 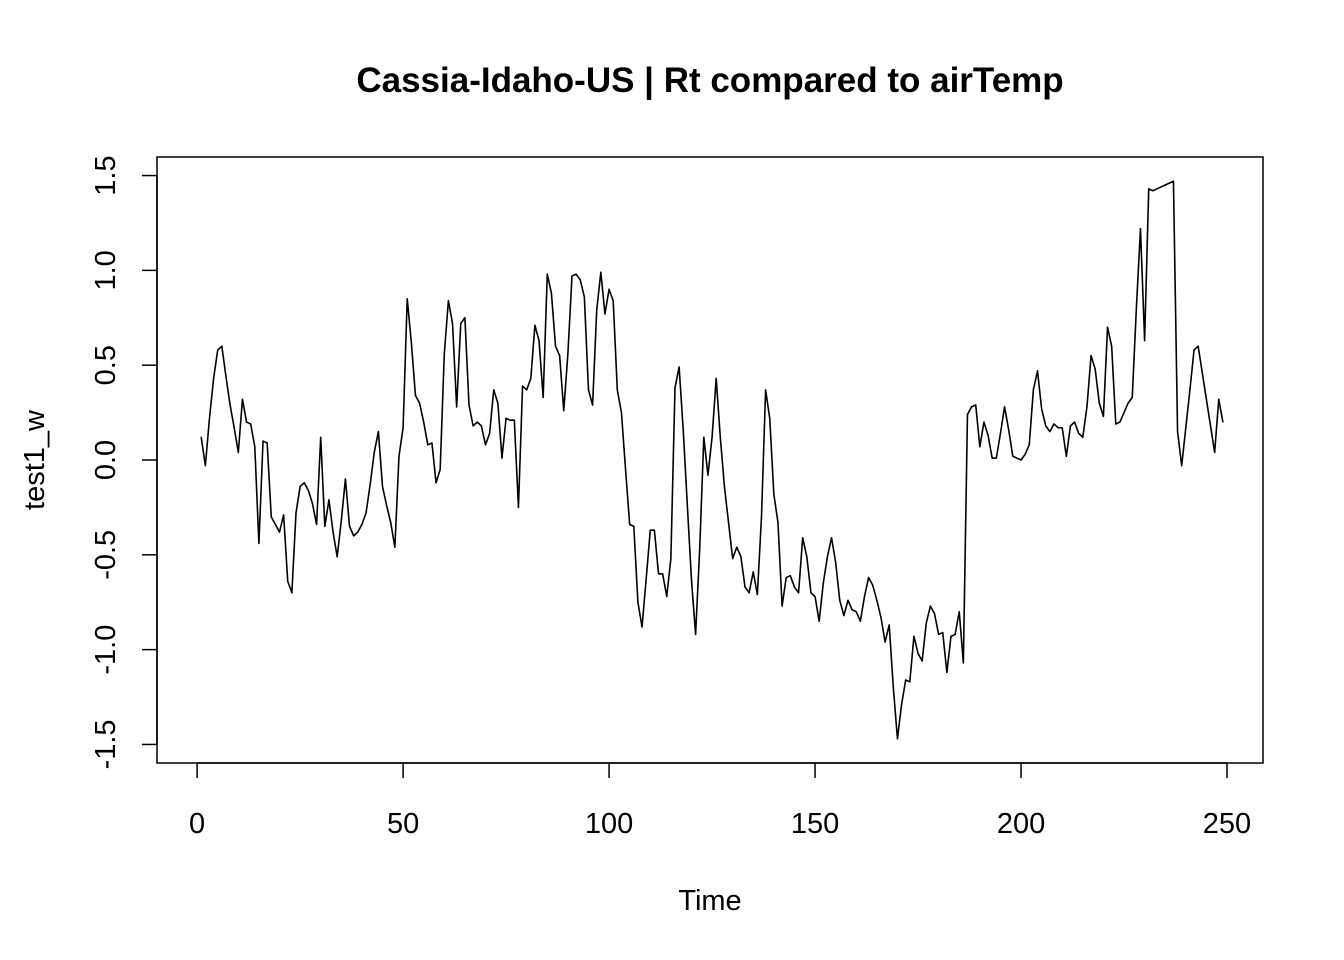 I want to click on x-tick-label: 100, so click(x=609, y=824).